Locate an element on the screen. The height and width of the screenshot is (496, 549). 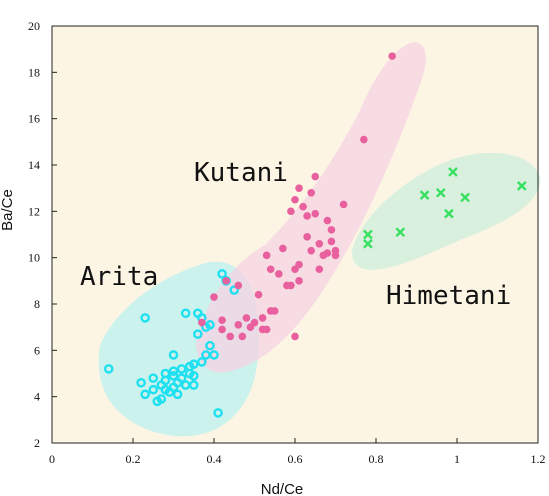
y-axis-label: Ba/Ce is located at coordinates (8, 210).